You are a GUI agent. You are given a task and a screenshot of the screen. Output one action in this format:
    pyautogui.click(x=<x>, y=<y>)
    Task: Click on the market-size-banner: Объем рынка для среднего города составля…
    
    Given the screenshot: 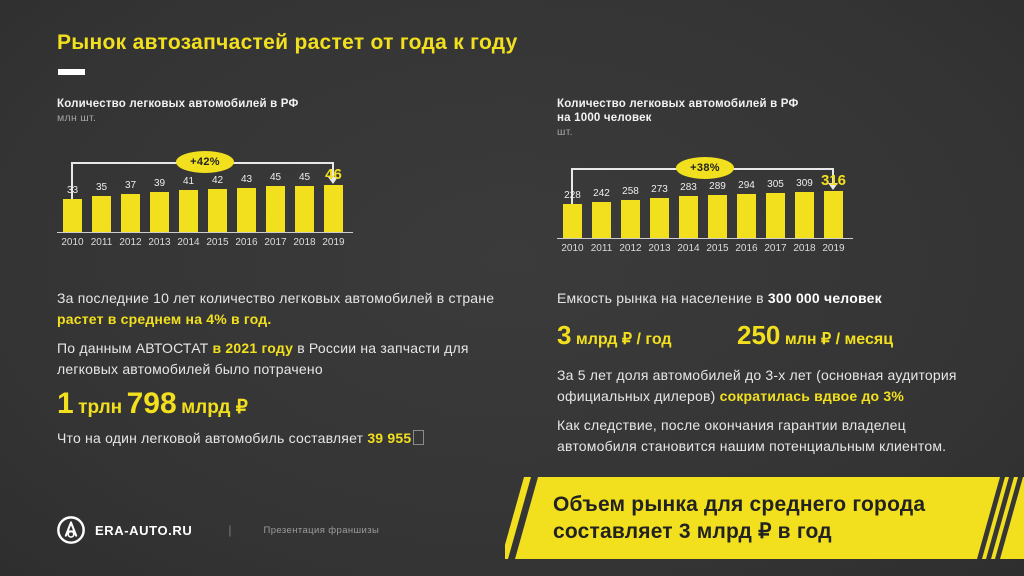 What is the action you would take?
    pyautogui.click(x=764, y=518)
    